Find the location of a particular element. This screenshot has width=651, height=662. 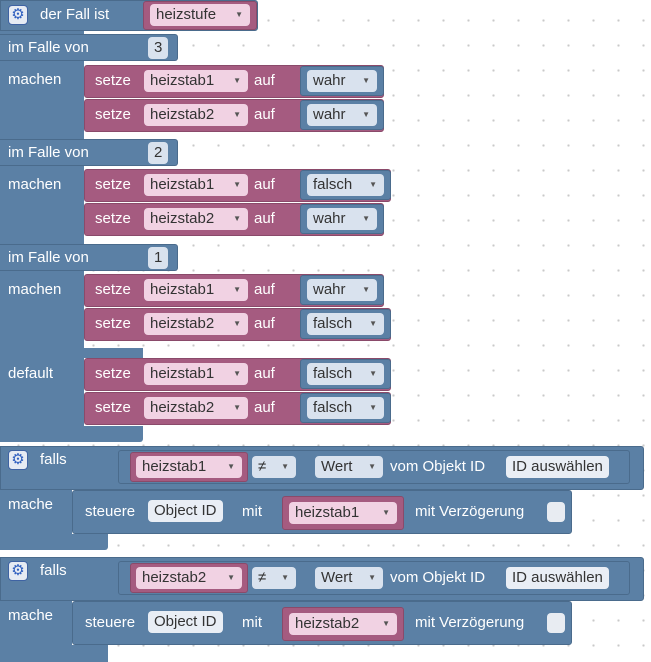

control-variable-text: heizstab1 is located at coordinates (327, 512).